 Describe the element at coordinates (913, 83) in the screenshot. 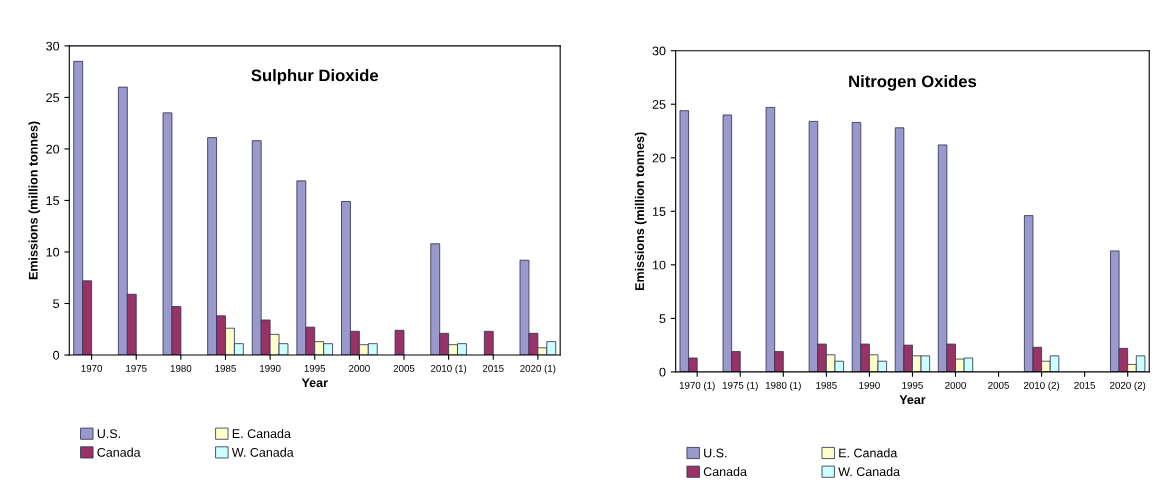

I see `text: Nitrogen Oxides` at that location.